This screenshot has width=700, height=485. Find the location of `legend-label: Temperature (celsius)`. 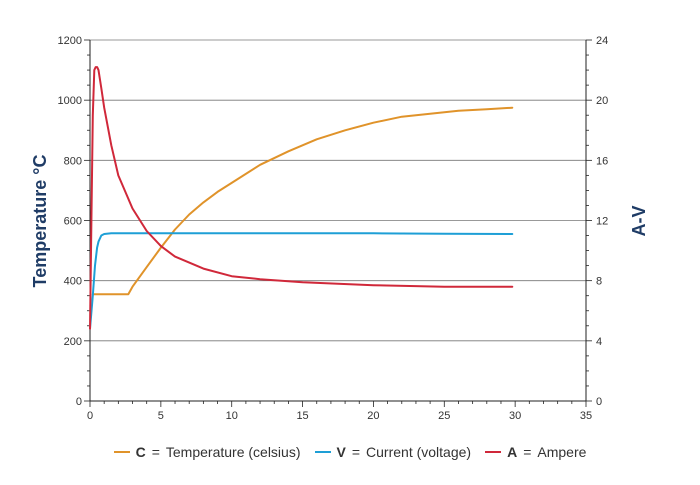

legend-label: Temperature (celsius) is located at coordinates (233, 452).